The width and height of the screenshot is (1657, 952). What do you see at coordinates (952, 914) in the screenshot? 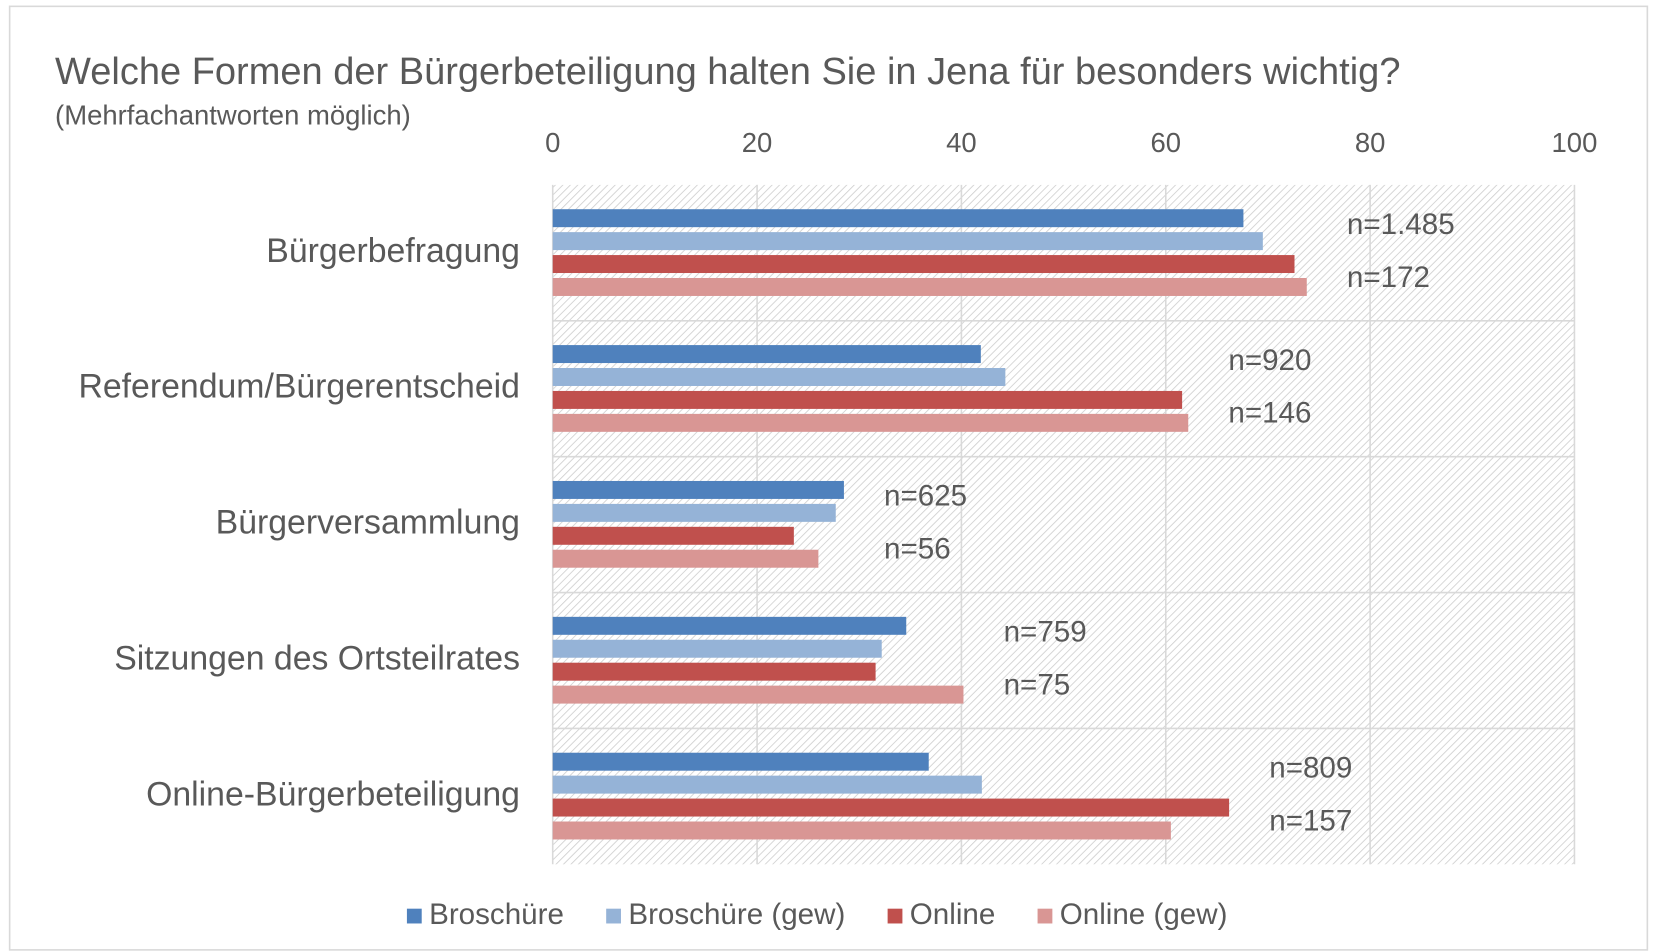
I see `legend-label: Online` at bounding box center [952, 914].